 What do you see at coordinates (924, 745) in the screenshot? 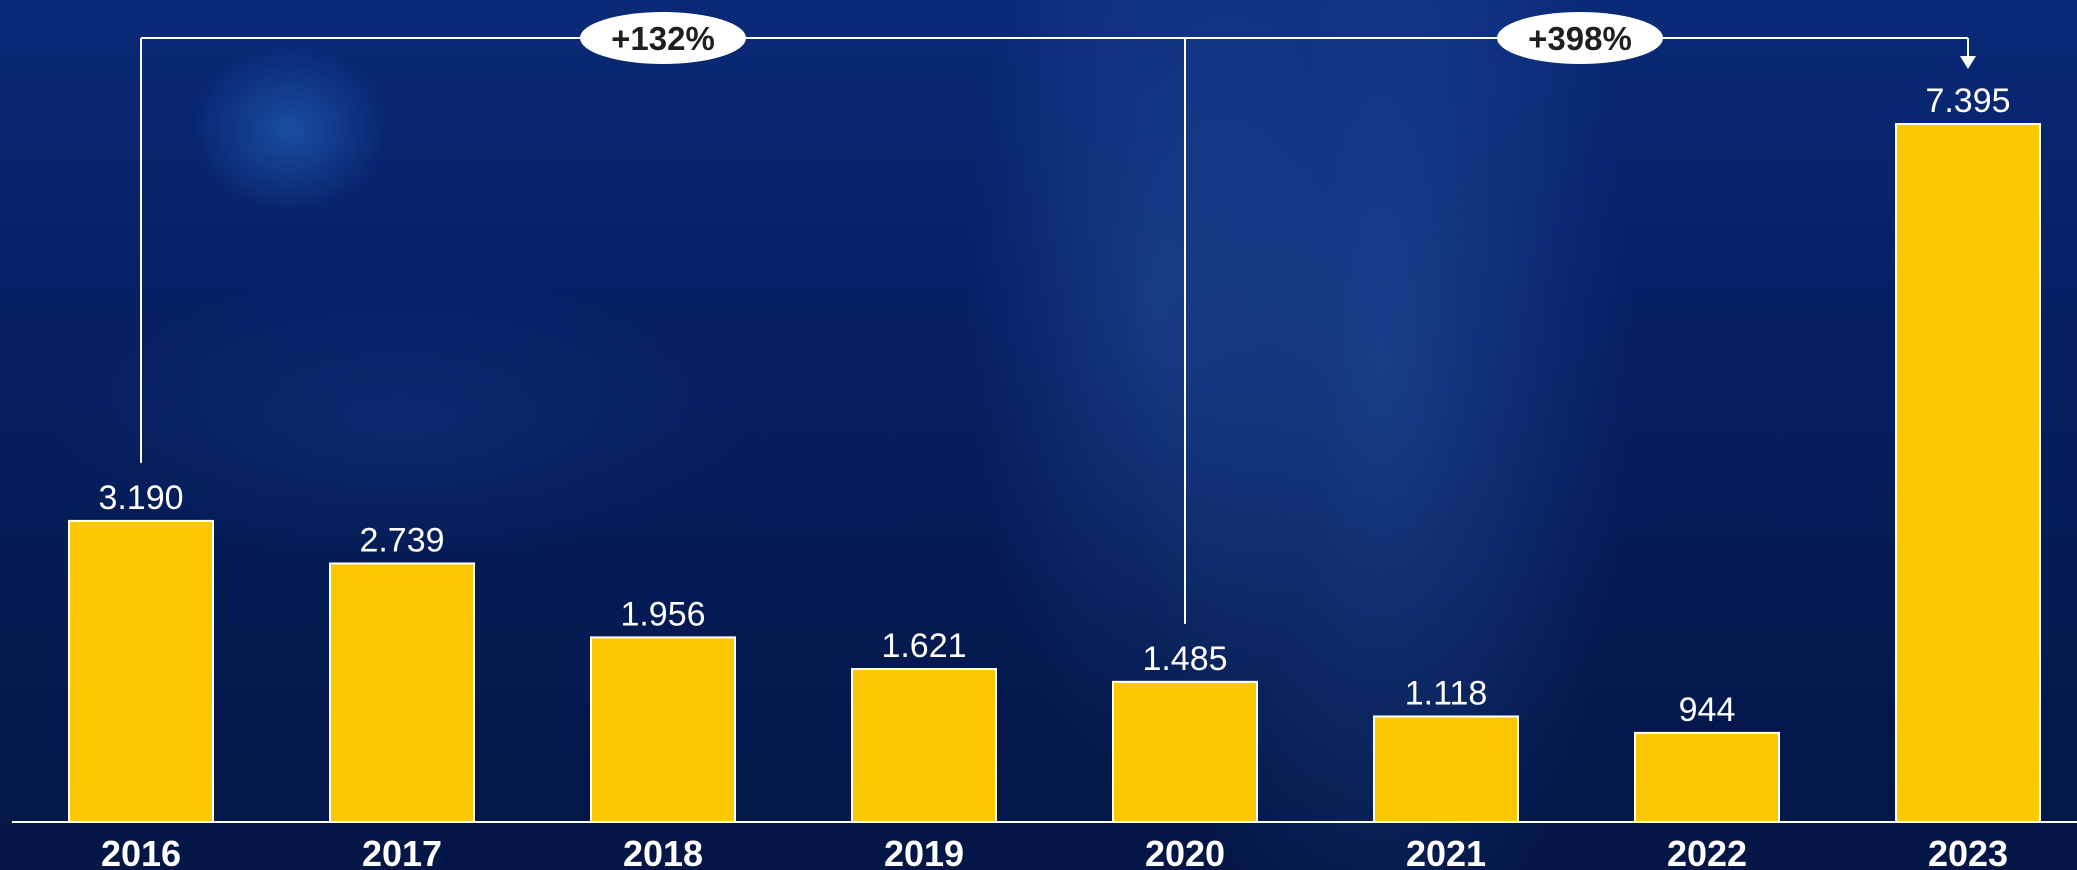
I see `bar-2019` at bounding box center [924, 745].